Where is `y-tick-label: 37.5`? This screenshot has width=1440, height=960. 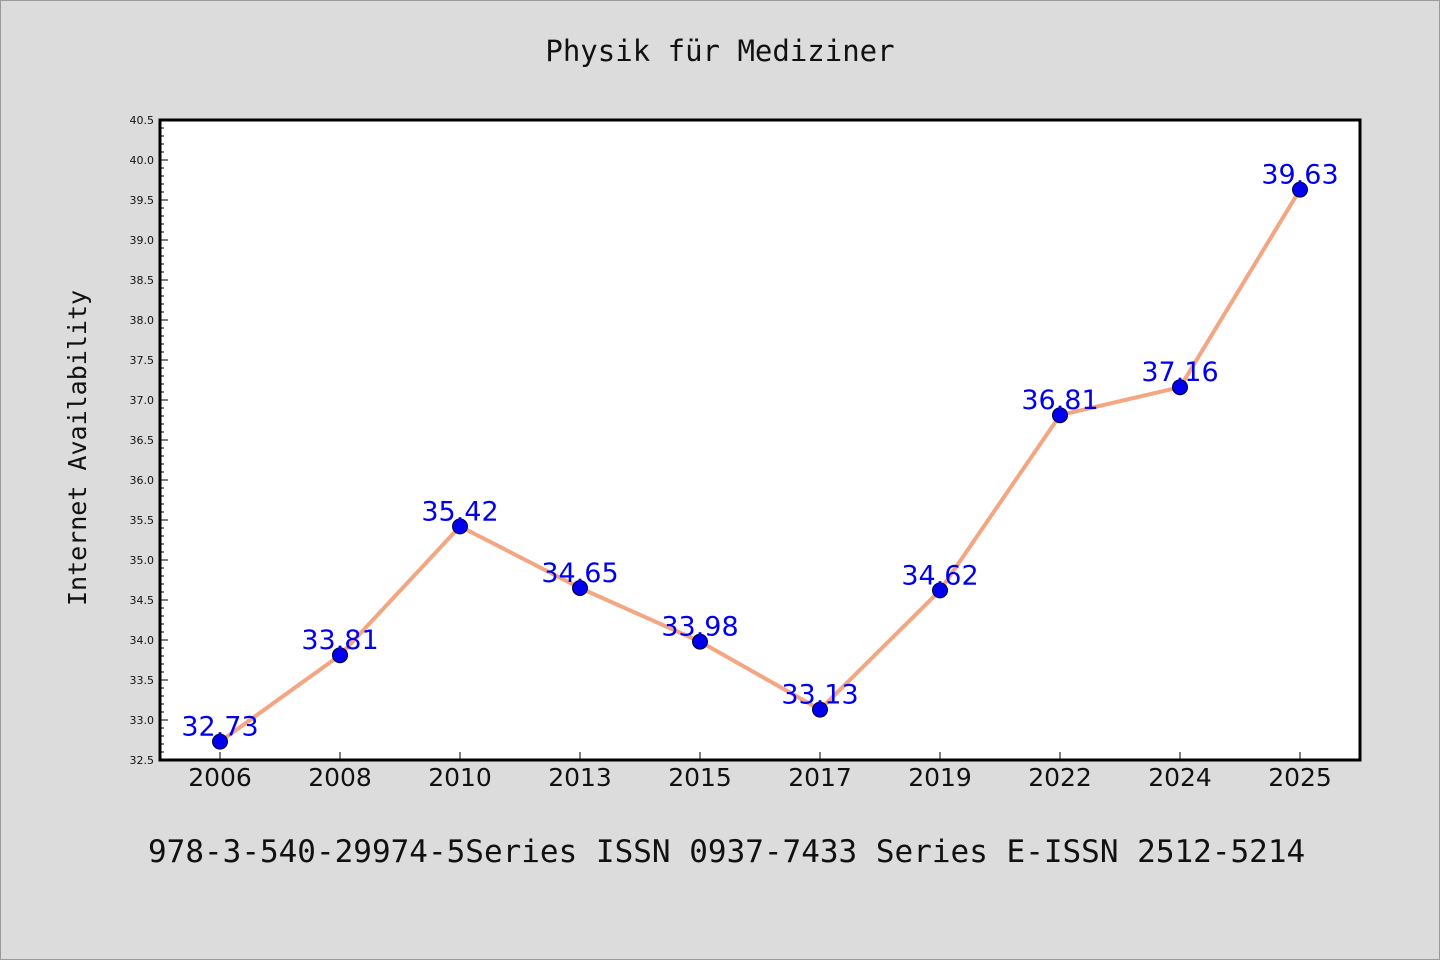
y-tick-label: 37.5 is located at coordinates (142, 360).